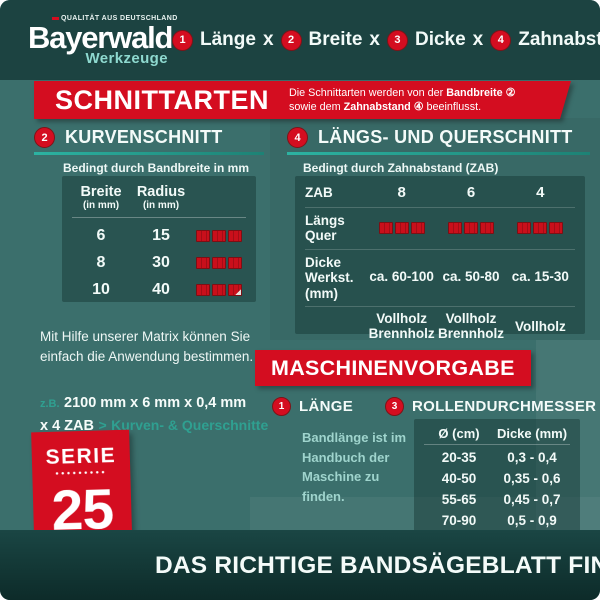  What do you see at coordinates (155, 403) in the screenshot?
I see `example-value: 2100 mm x 6 mm x 0,4 mm` at bounding box center [155, 403].